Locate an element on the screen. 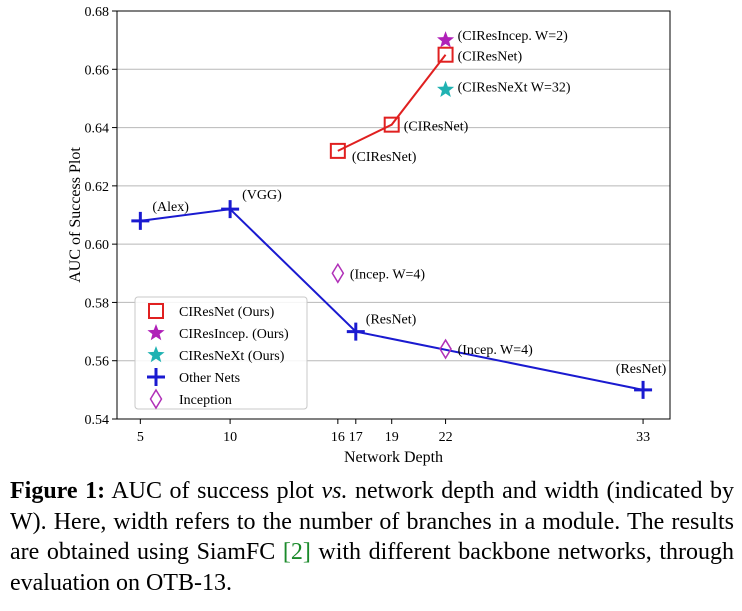  x-tick-label: 5 is located at coordinates (140, 437).